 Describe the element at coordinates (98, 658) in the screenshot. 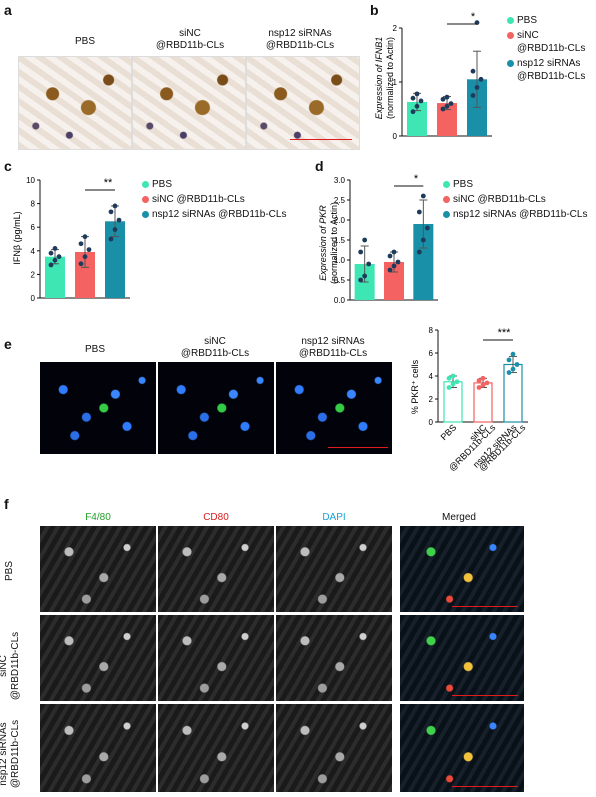

I see `panel-f-image-sinc-f480` at that location.